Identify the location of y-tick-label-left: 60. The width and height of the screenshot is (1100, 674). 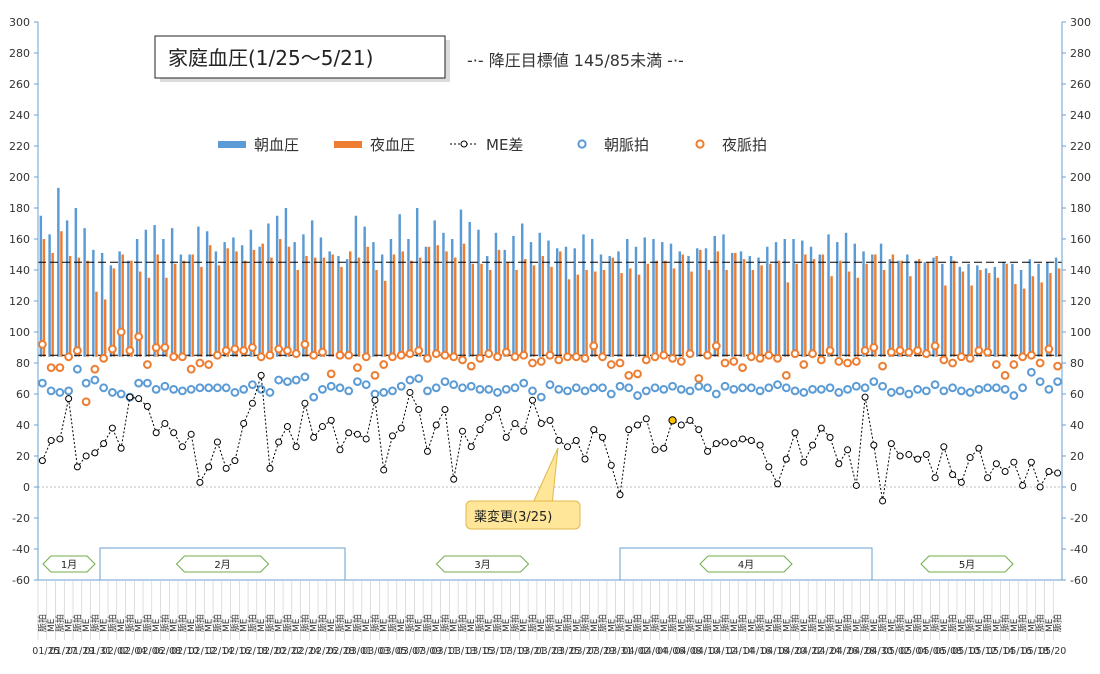
(23, 394).